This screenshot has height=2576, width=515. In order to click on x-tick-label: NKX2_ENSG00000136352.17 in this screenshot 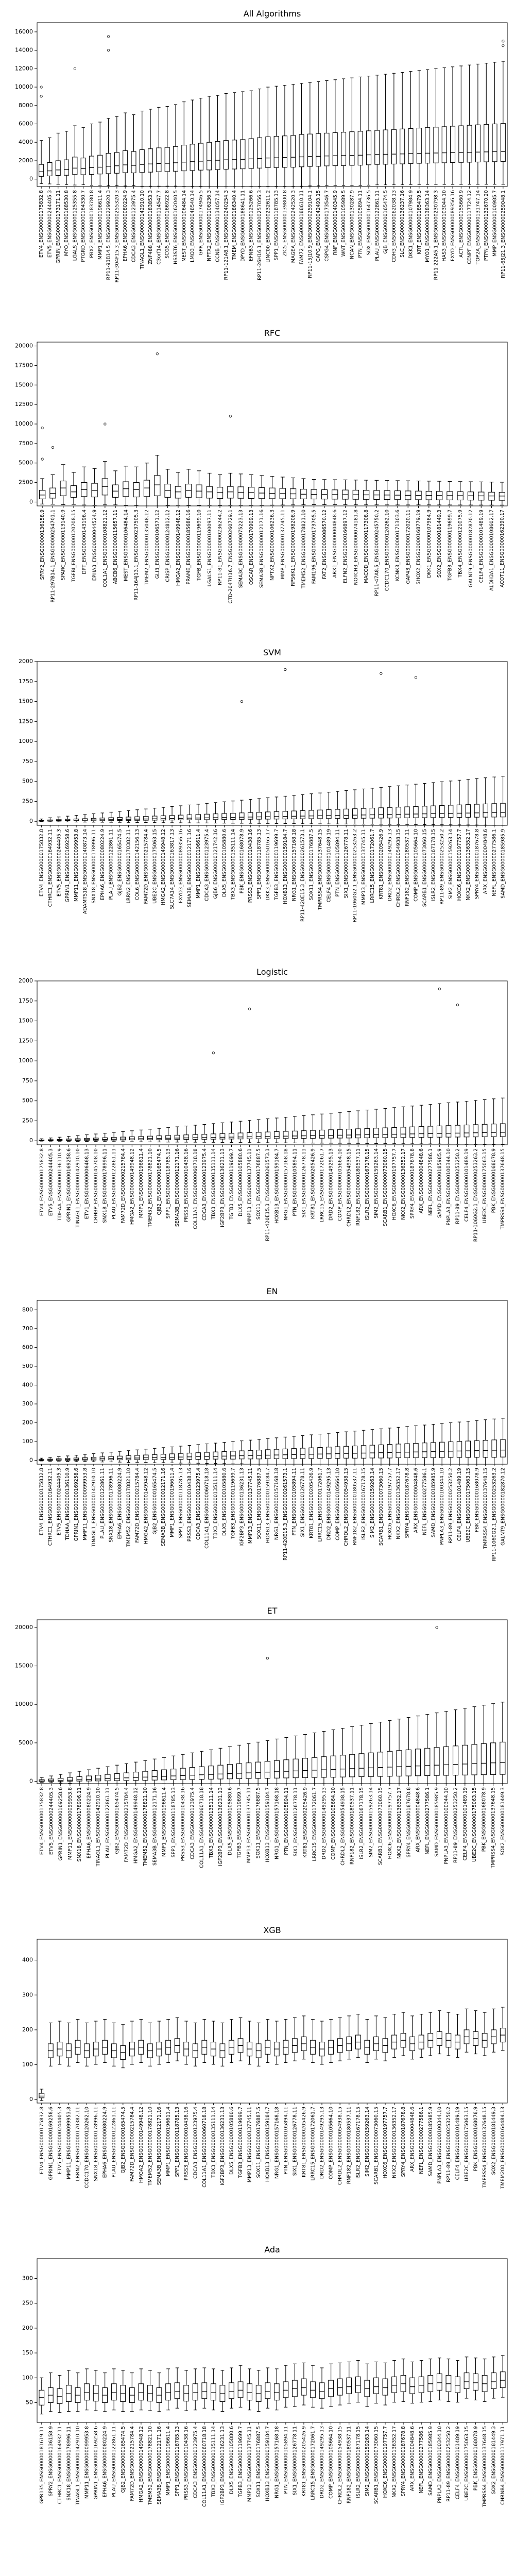, I will do `click(399, 1503)`.